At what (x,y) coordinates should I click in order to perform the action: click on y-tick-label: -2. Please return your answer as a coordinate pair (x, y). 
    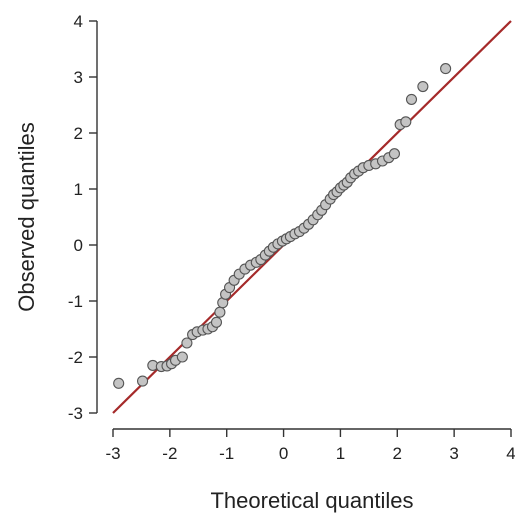
    Looking at the image, I should click on (75, 357).